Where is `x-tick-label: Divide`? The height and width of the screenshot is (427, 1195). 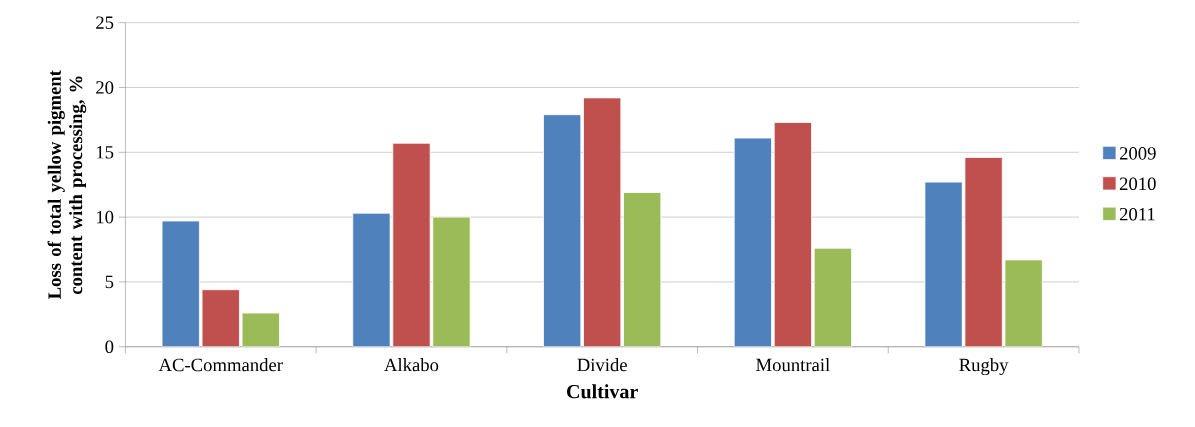 x-tick-label: Divide is located at coordinates (602, 365).